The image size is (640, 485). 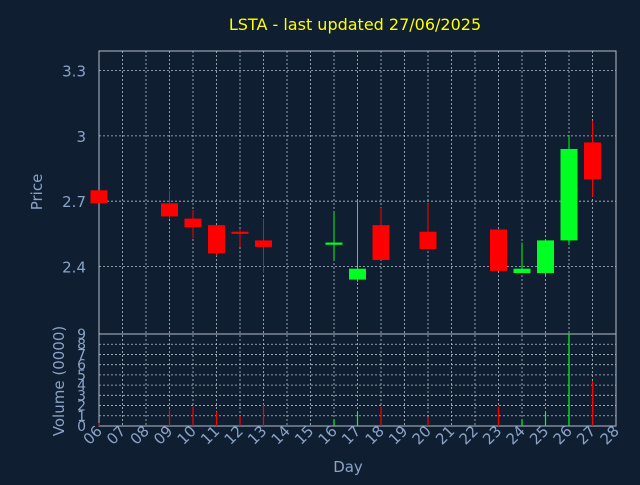 I want to click on volume-tick-label: 1, so click(x=81, y=417).